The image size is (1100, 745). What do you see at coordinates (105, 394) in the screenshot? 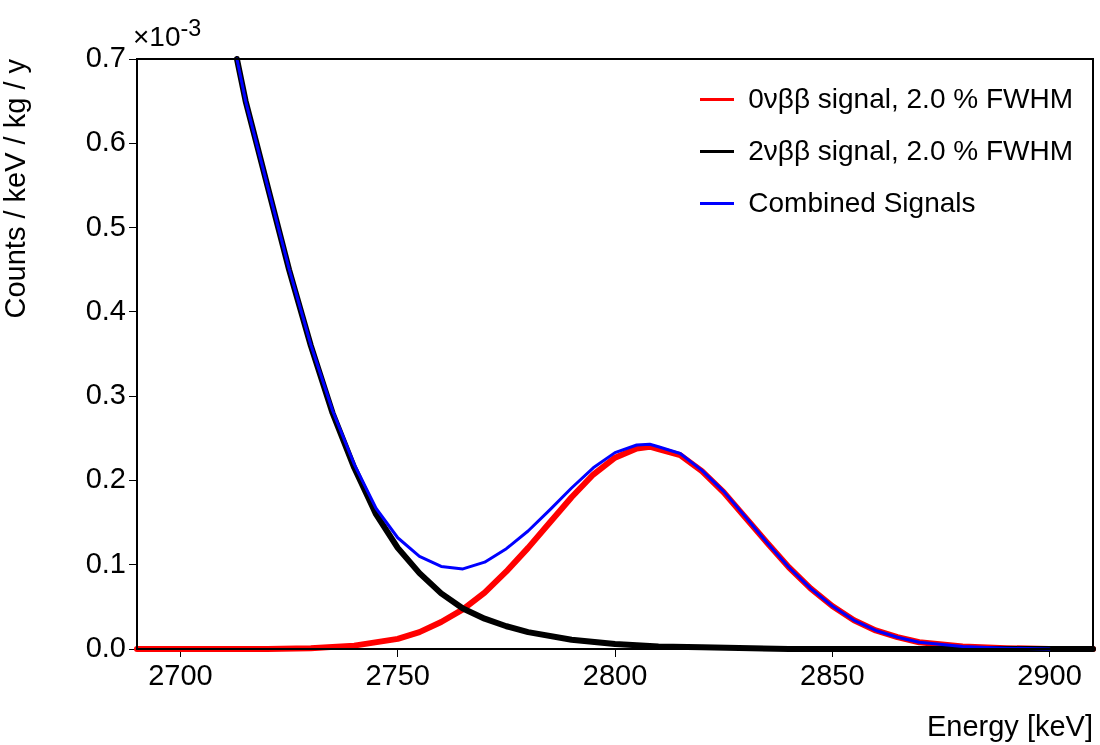
I see `y-tick-label: 0.3` at bounding box center [105, 394].